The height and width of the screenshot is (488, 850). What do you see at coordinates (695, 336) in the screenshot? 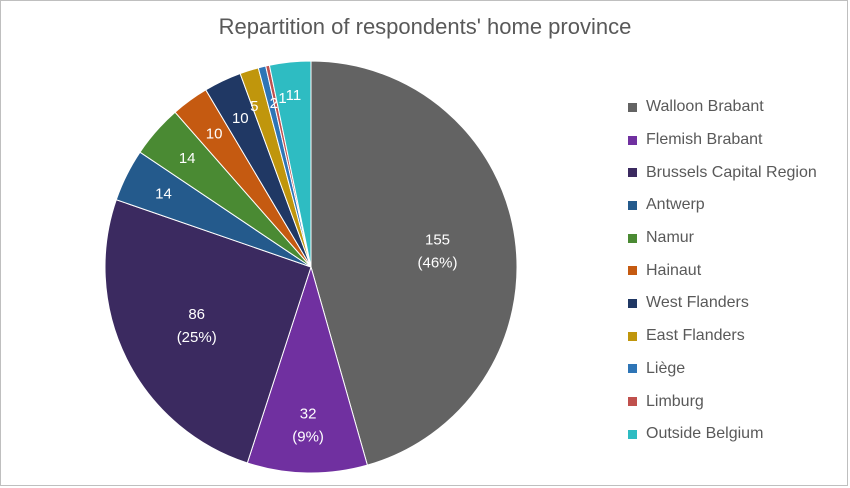
I see `legend-label: East Flanders` at bounding box center [695, 336].